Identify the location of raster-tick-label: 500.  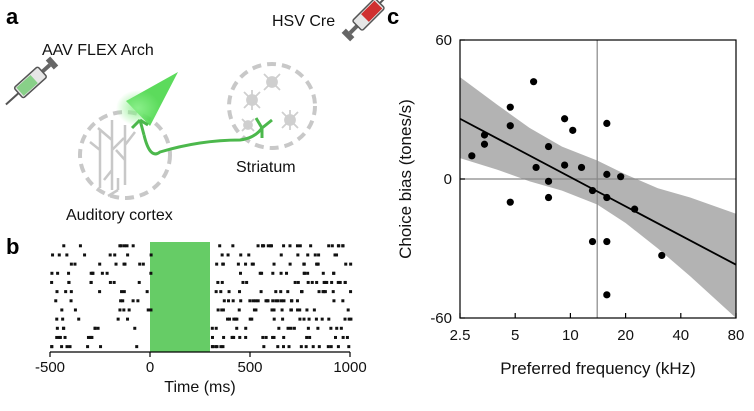
(249, 367).